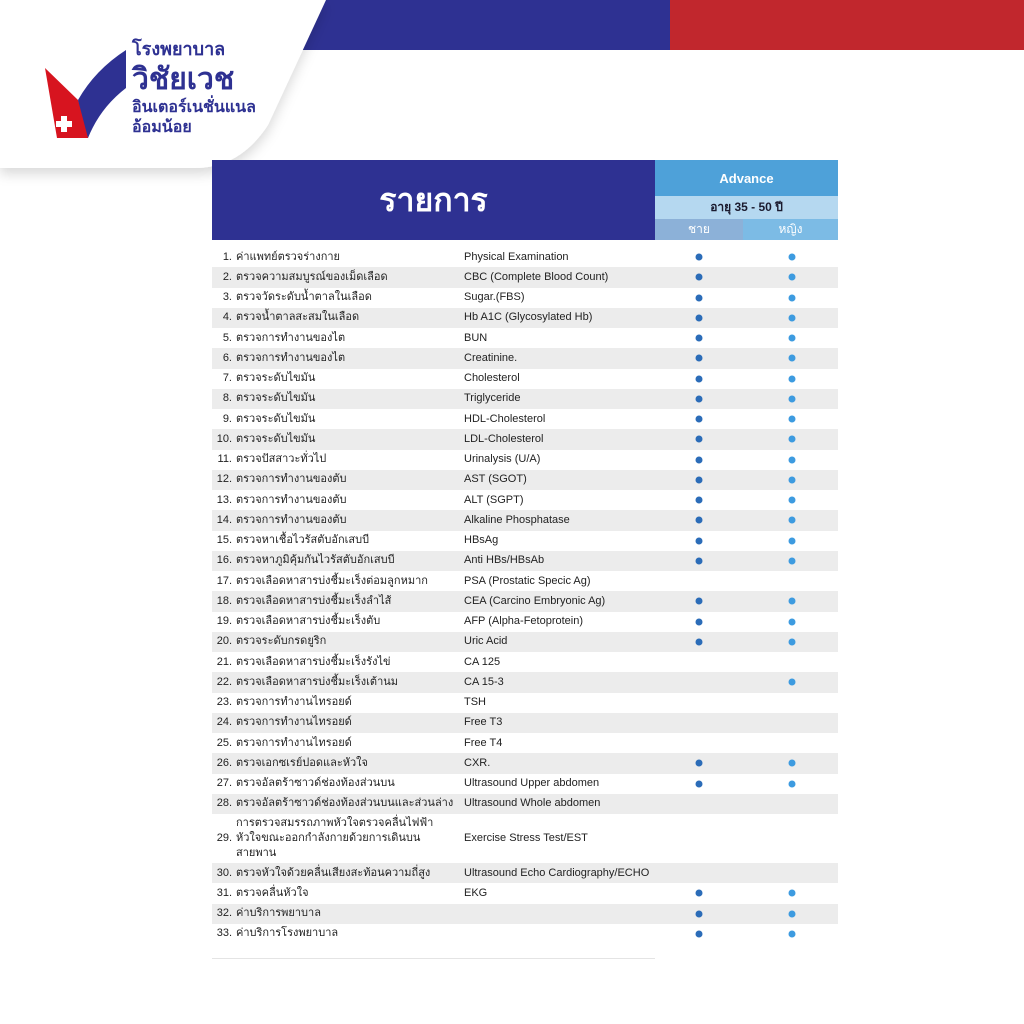 The image size is (1024, 1024). What do you see at coordinates (477, 762) in the screenshot?
I see `item-english: CXR.` at bounding box center [477, 762].